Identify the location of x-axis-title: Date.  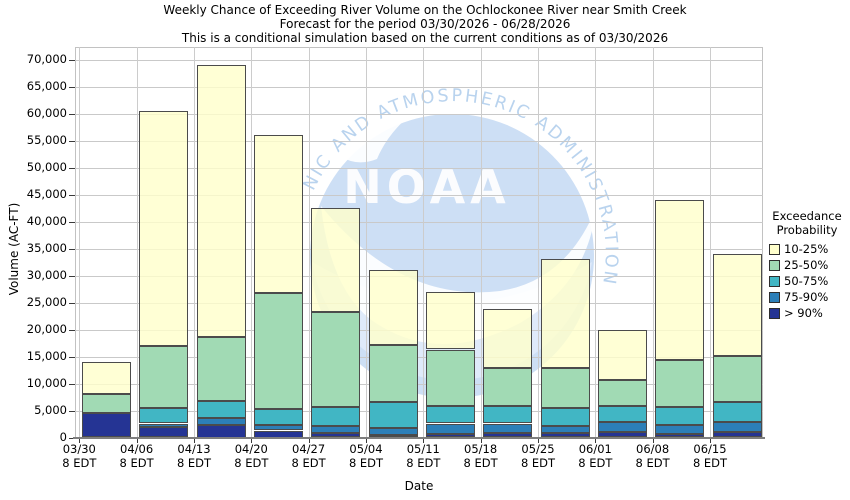
(419, 486).